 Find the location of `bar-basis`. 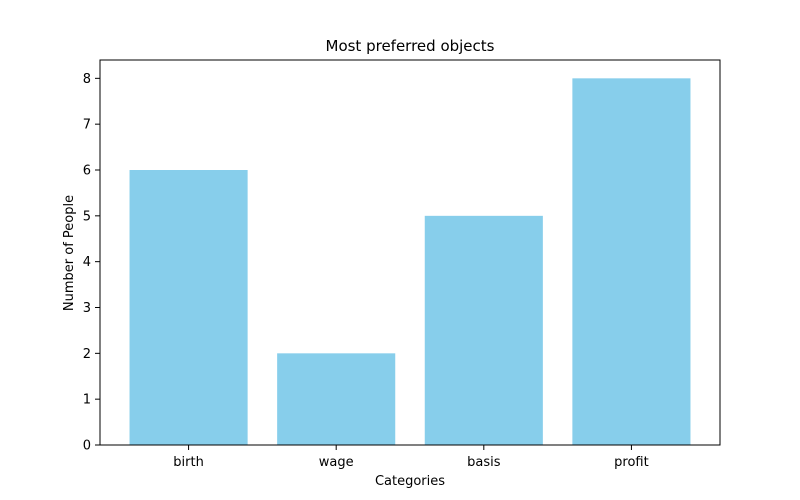

bar-basis is located at coordinates (483, 330).